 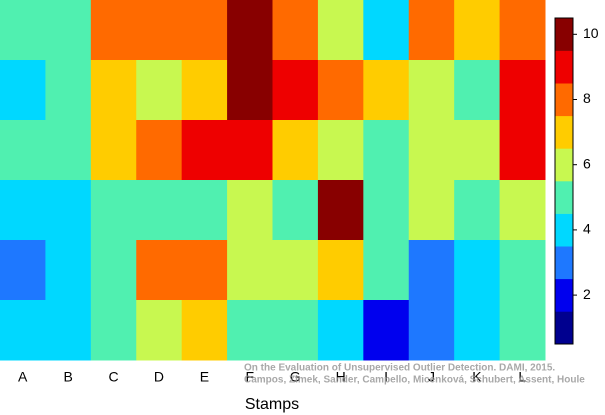 What do you see at coordinates (341, 377) in the screenshot?
I see `x-tick-label: H` at bounding box center [341, 377].